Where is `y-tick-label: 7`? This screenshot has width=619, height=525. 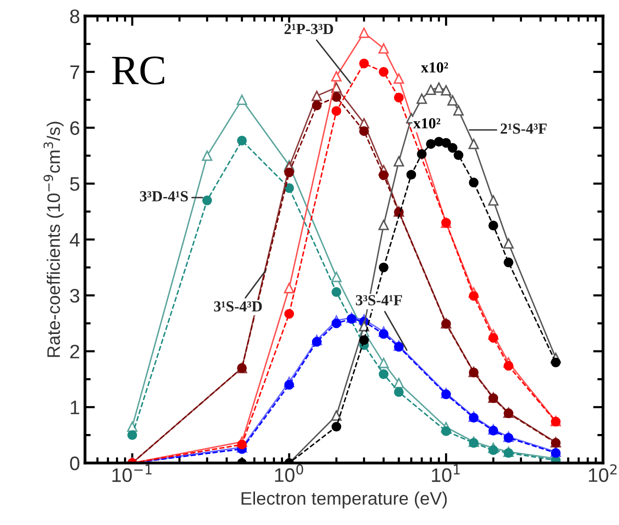 y-tick-label: 7 is located at coordinates (75, 72).